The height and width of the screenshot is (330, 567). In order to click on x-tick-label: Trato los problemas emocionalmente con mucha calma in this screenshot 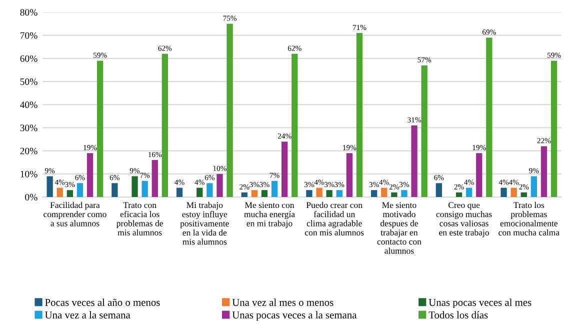, I will do `click(529, 219)`.